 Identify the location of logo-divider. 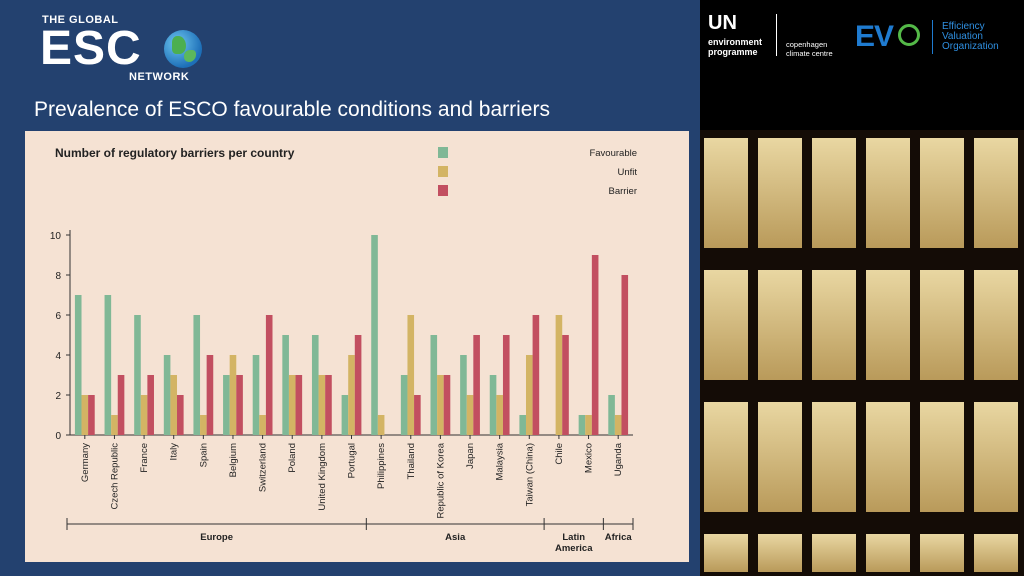
(776, 35).